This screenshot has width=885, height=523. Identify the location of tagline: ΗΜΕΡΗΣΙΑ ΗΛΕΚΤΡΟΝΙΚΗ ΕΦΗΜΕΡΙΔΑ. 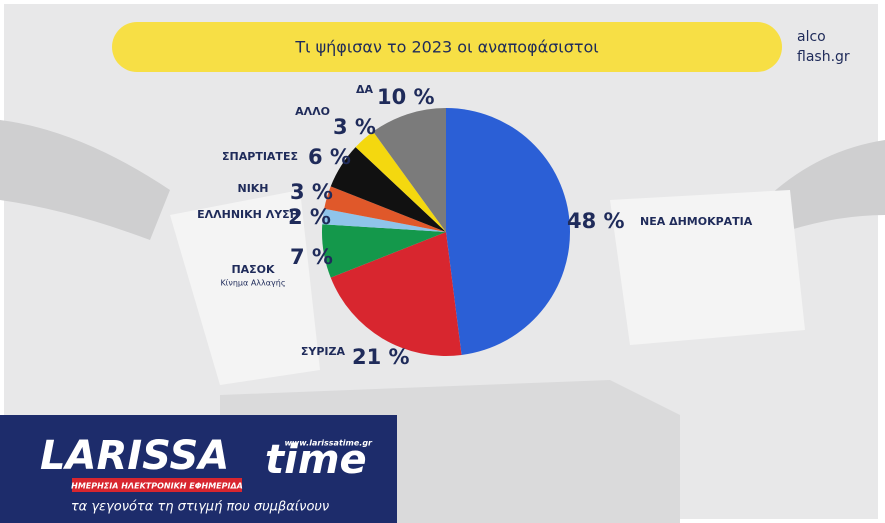
(157, 486).